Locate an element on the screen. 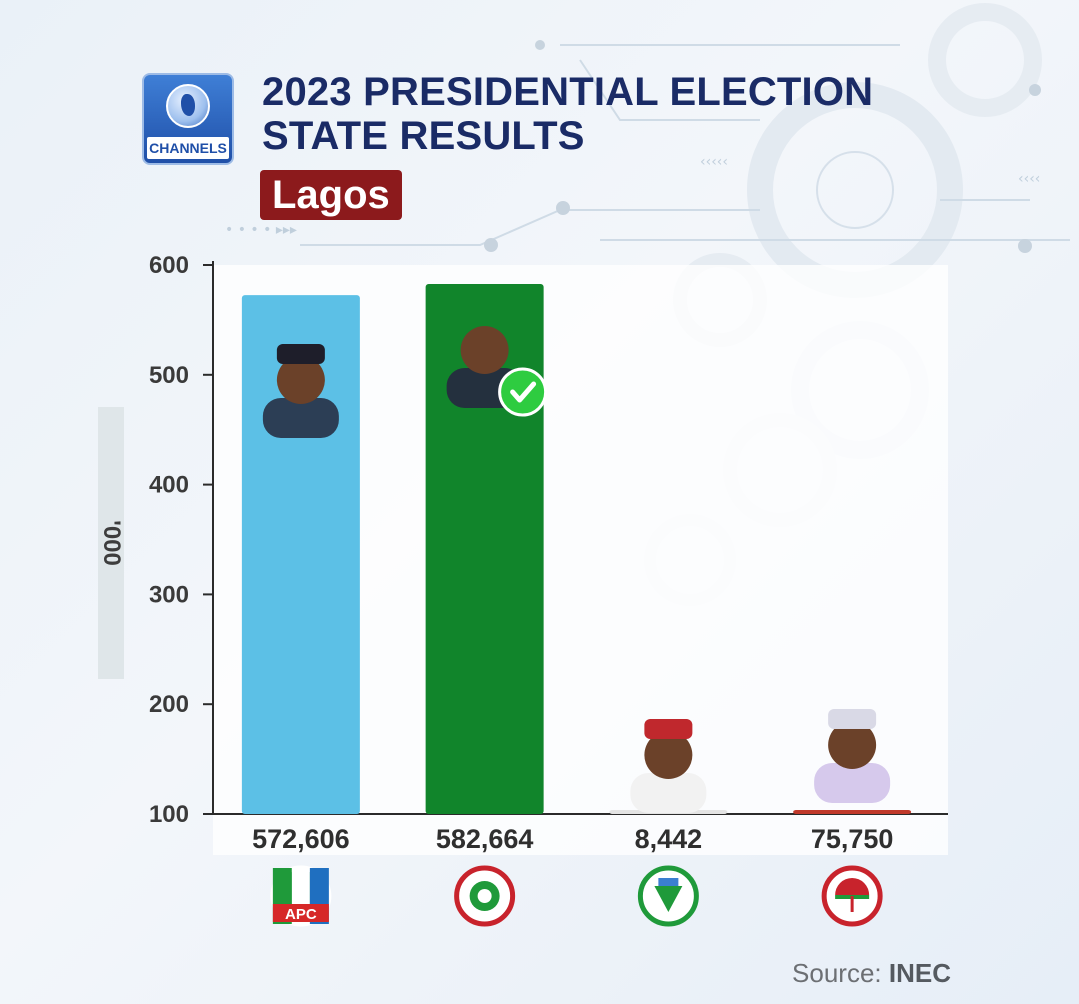 Image resolution: width=1079 pixels, height=1004 pixels. candidate-cap-pdp is located at coordinates (852, 719).